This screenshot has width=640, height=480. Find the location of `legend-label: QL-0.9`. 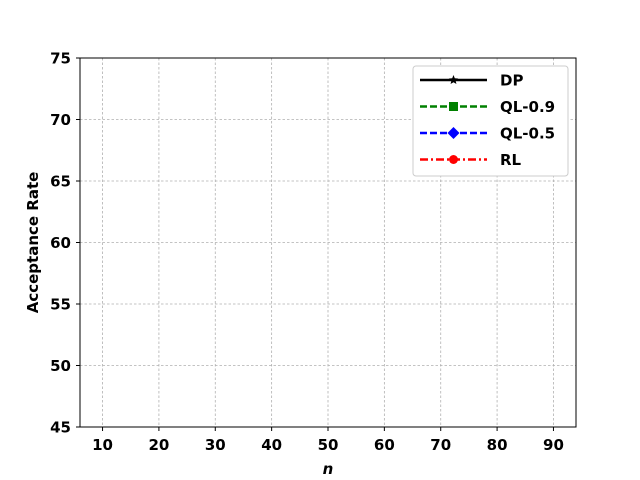

legend-label: QL-0.9 is located at coordinates (527, 107).